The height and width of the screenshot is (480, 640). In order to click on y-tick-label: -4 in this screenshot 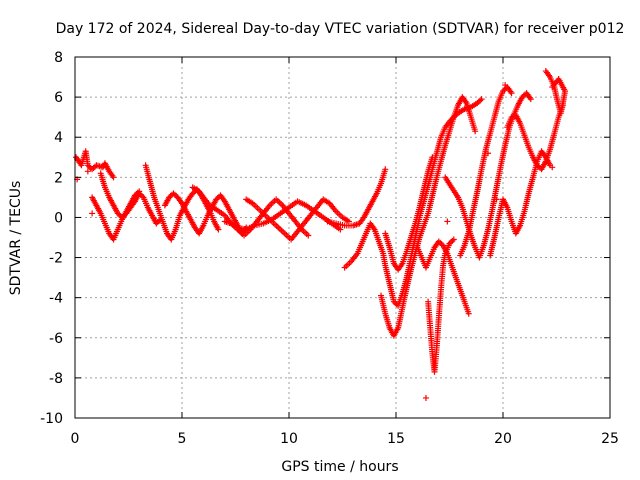, I will do `click(56, 299)`.